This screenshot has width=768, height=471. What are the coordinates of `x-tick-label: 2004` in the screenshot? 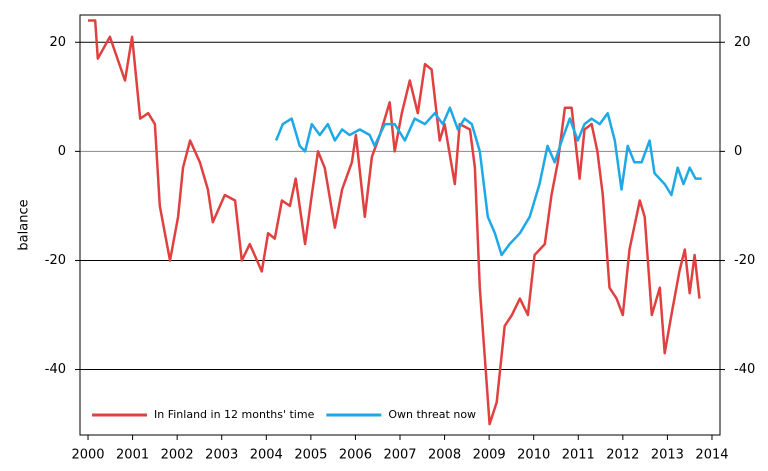 It's located at (266, 455).